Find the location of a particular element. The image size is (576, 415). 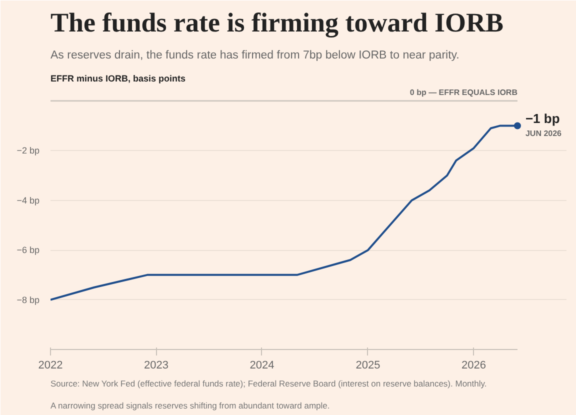

y-tick-label: −6 bp is located at coordinates (28, 250).